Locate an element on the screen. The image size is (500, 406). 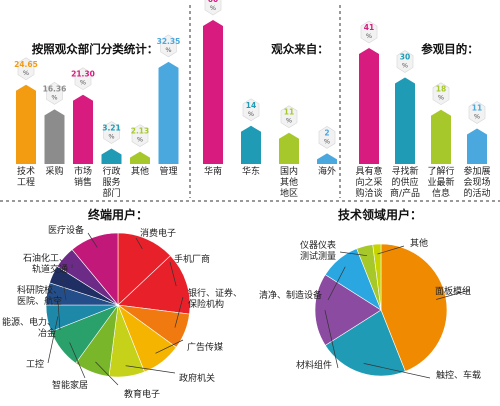
bar-group: 2.13% 其他 is located at coordinates (140, 150).